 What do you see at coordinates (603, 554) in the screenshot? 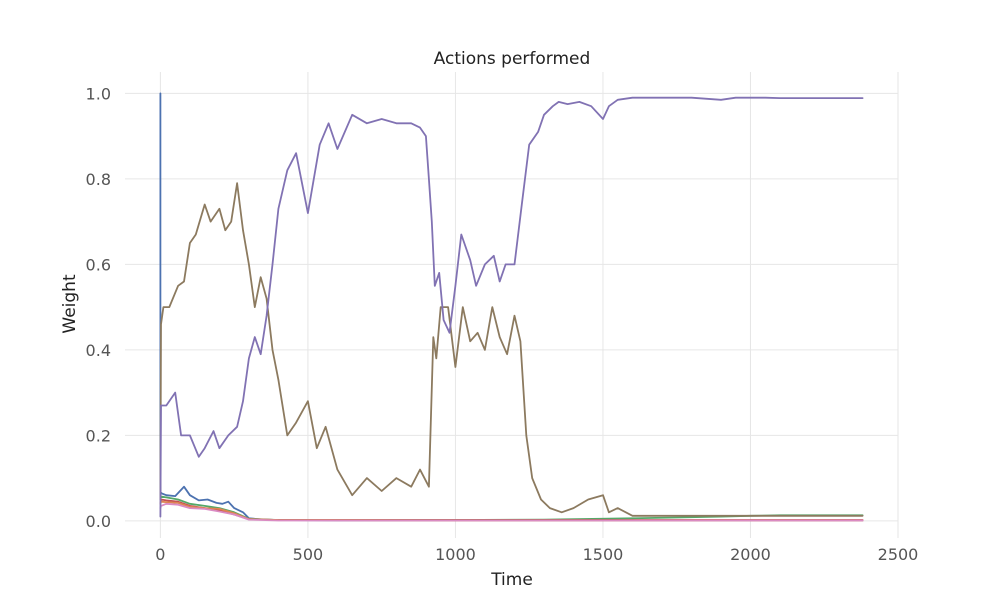
I see `x-tick-label: 1500` at bounding box center [603, 554].